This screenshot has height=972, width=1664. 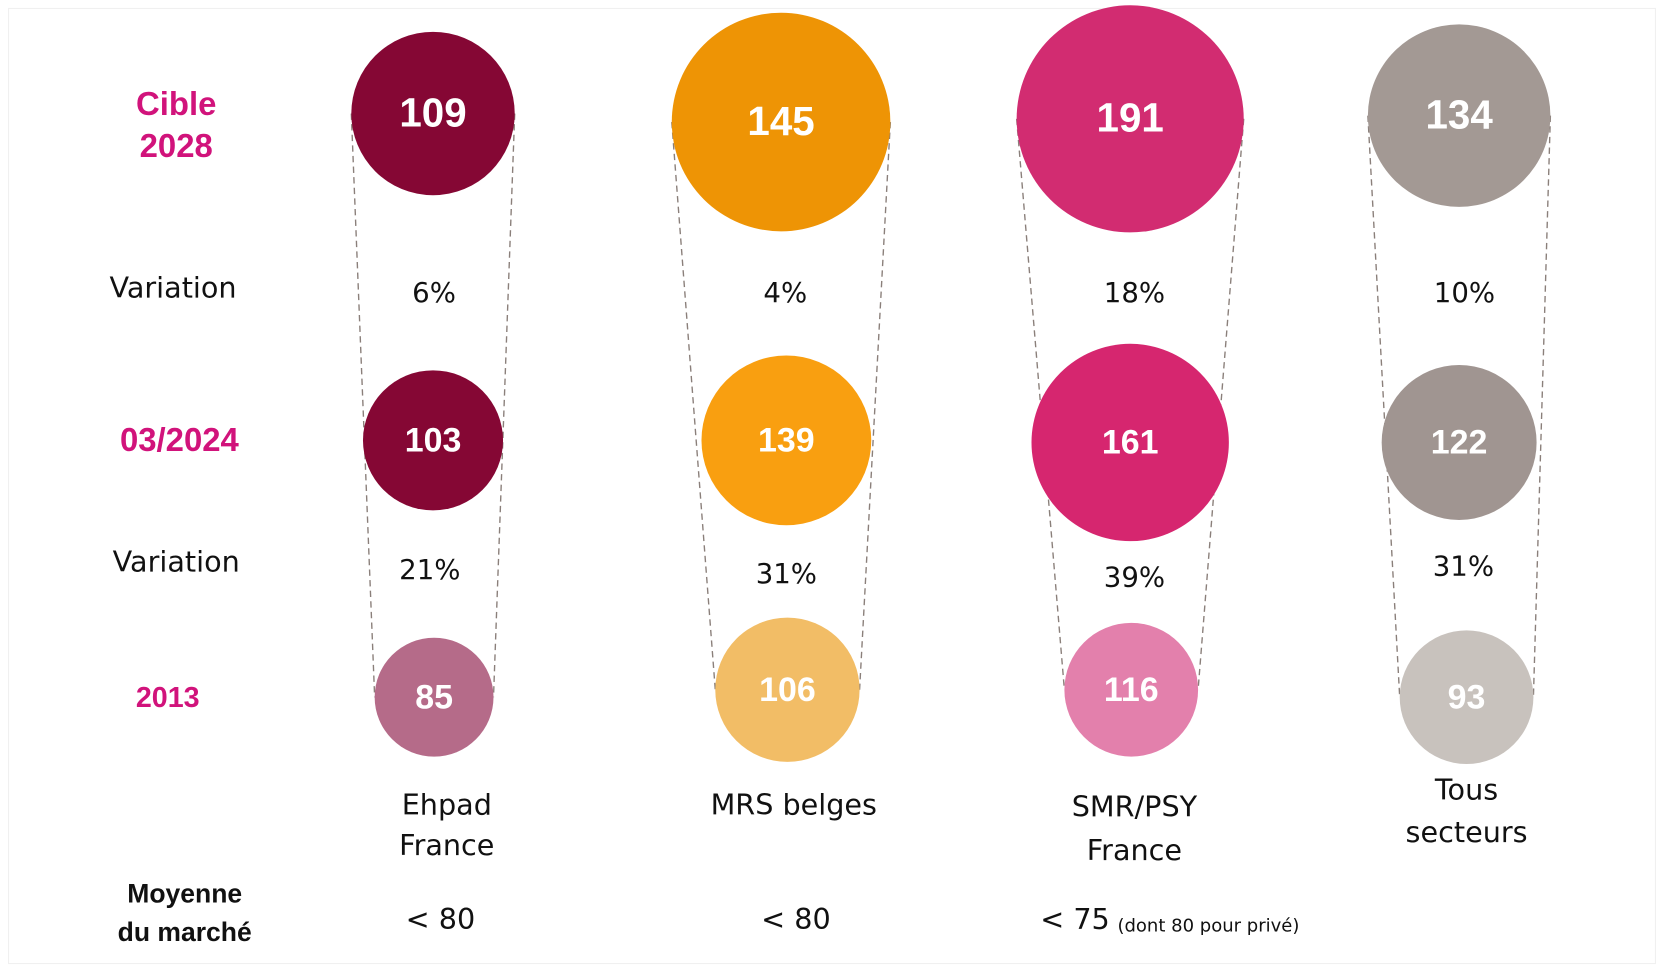 I want to click on bubble-value: 145, so click(x=780, y=121).